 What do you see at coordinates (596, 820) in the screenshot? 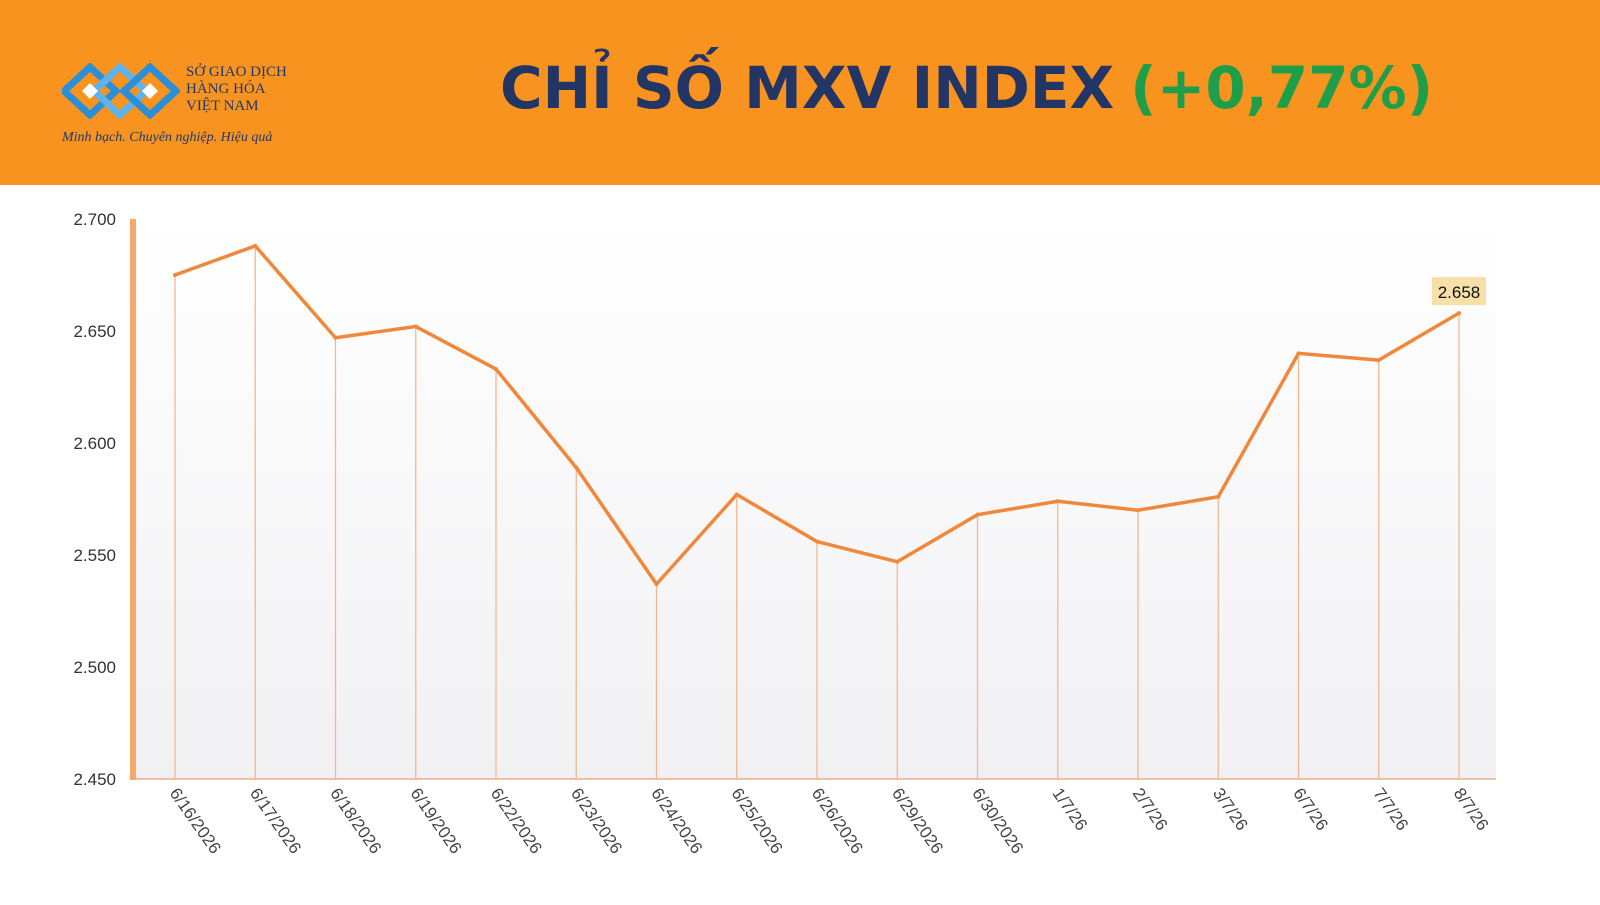
I see `x-tick-label: 6/23/2026` at bounding box center [596, 820].